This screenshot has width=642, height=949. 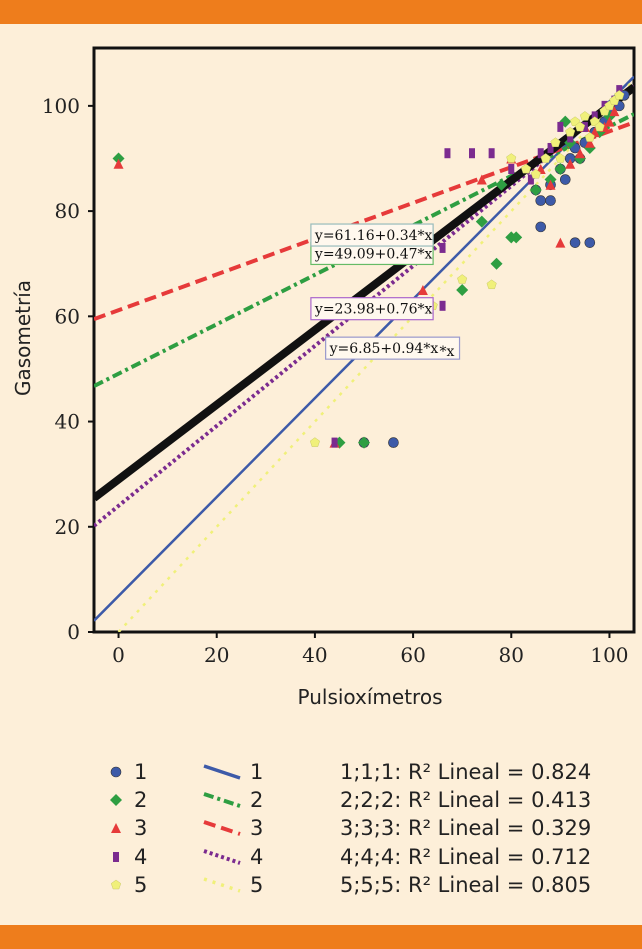 What do you see at coordinates (412, 655) in the screenshot?
I see `x-tick-label: 60` at bounding box center [412, 655].